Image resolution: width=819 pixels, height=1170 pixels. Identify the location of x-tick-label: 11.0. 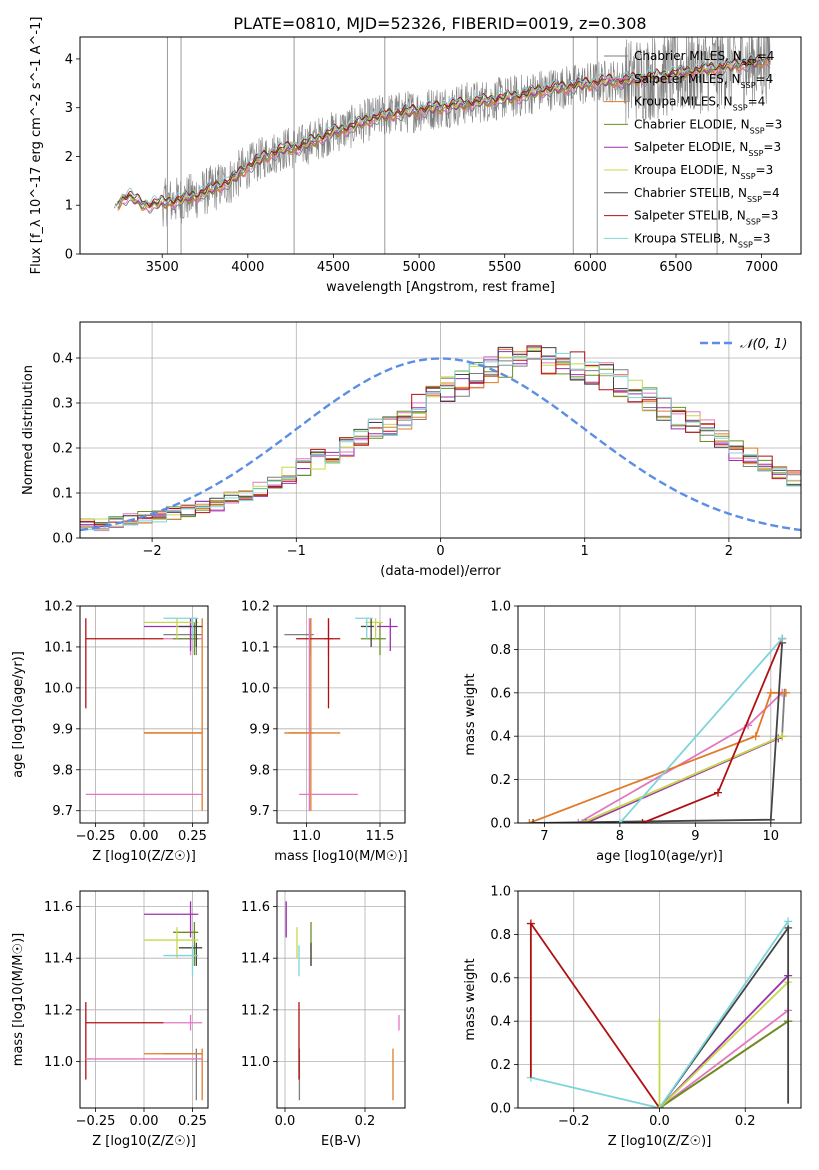
(306, 836).